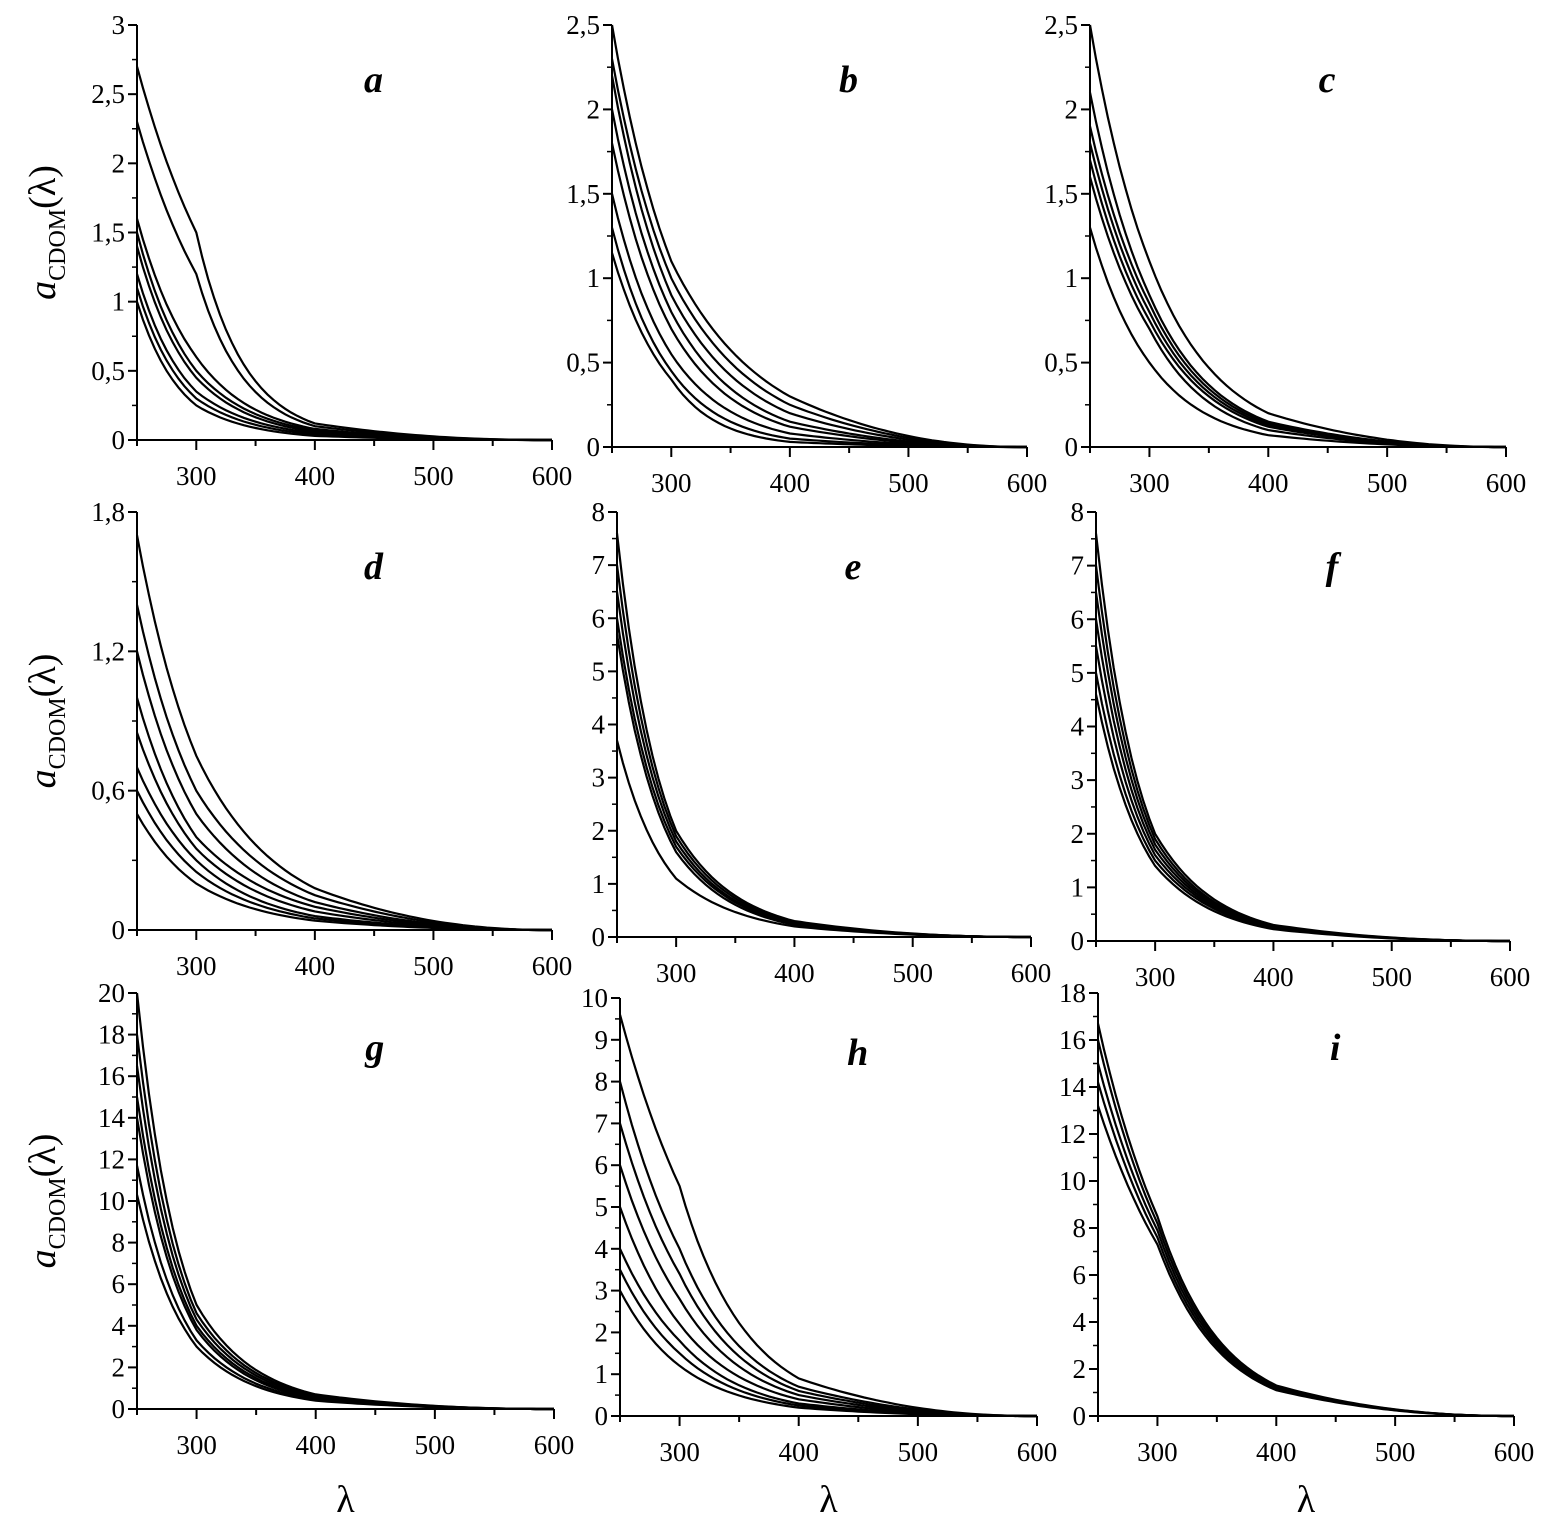 This screenshot has height=1531, width=1554. I want to click on panel-letter: e, so click(853, 567).